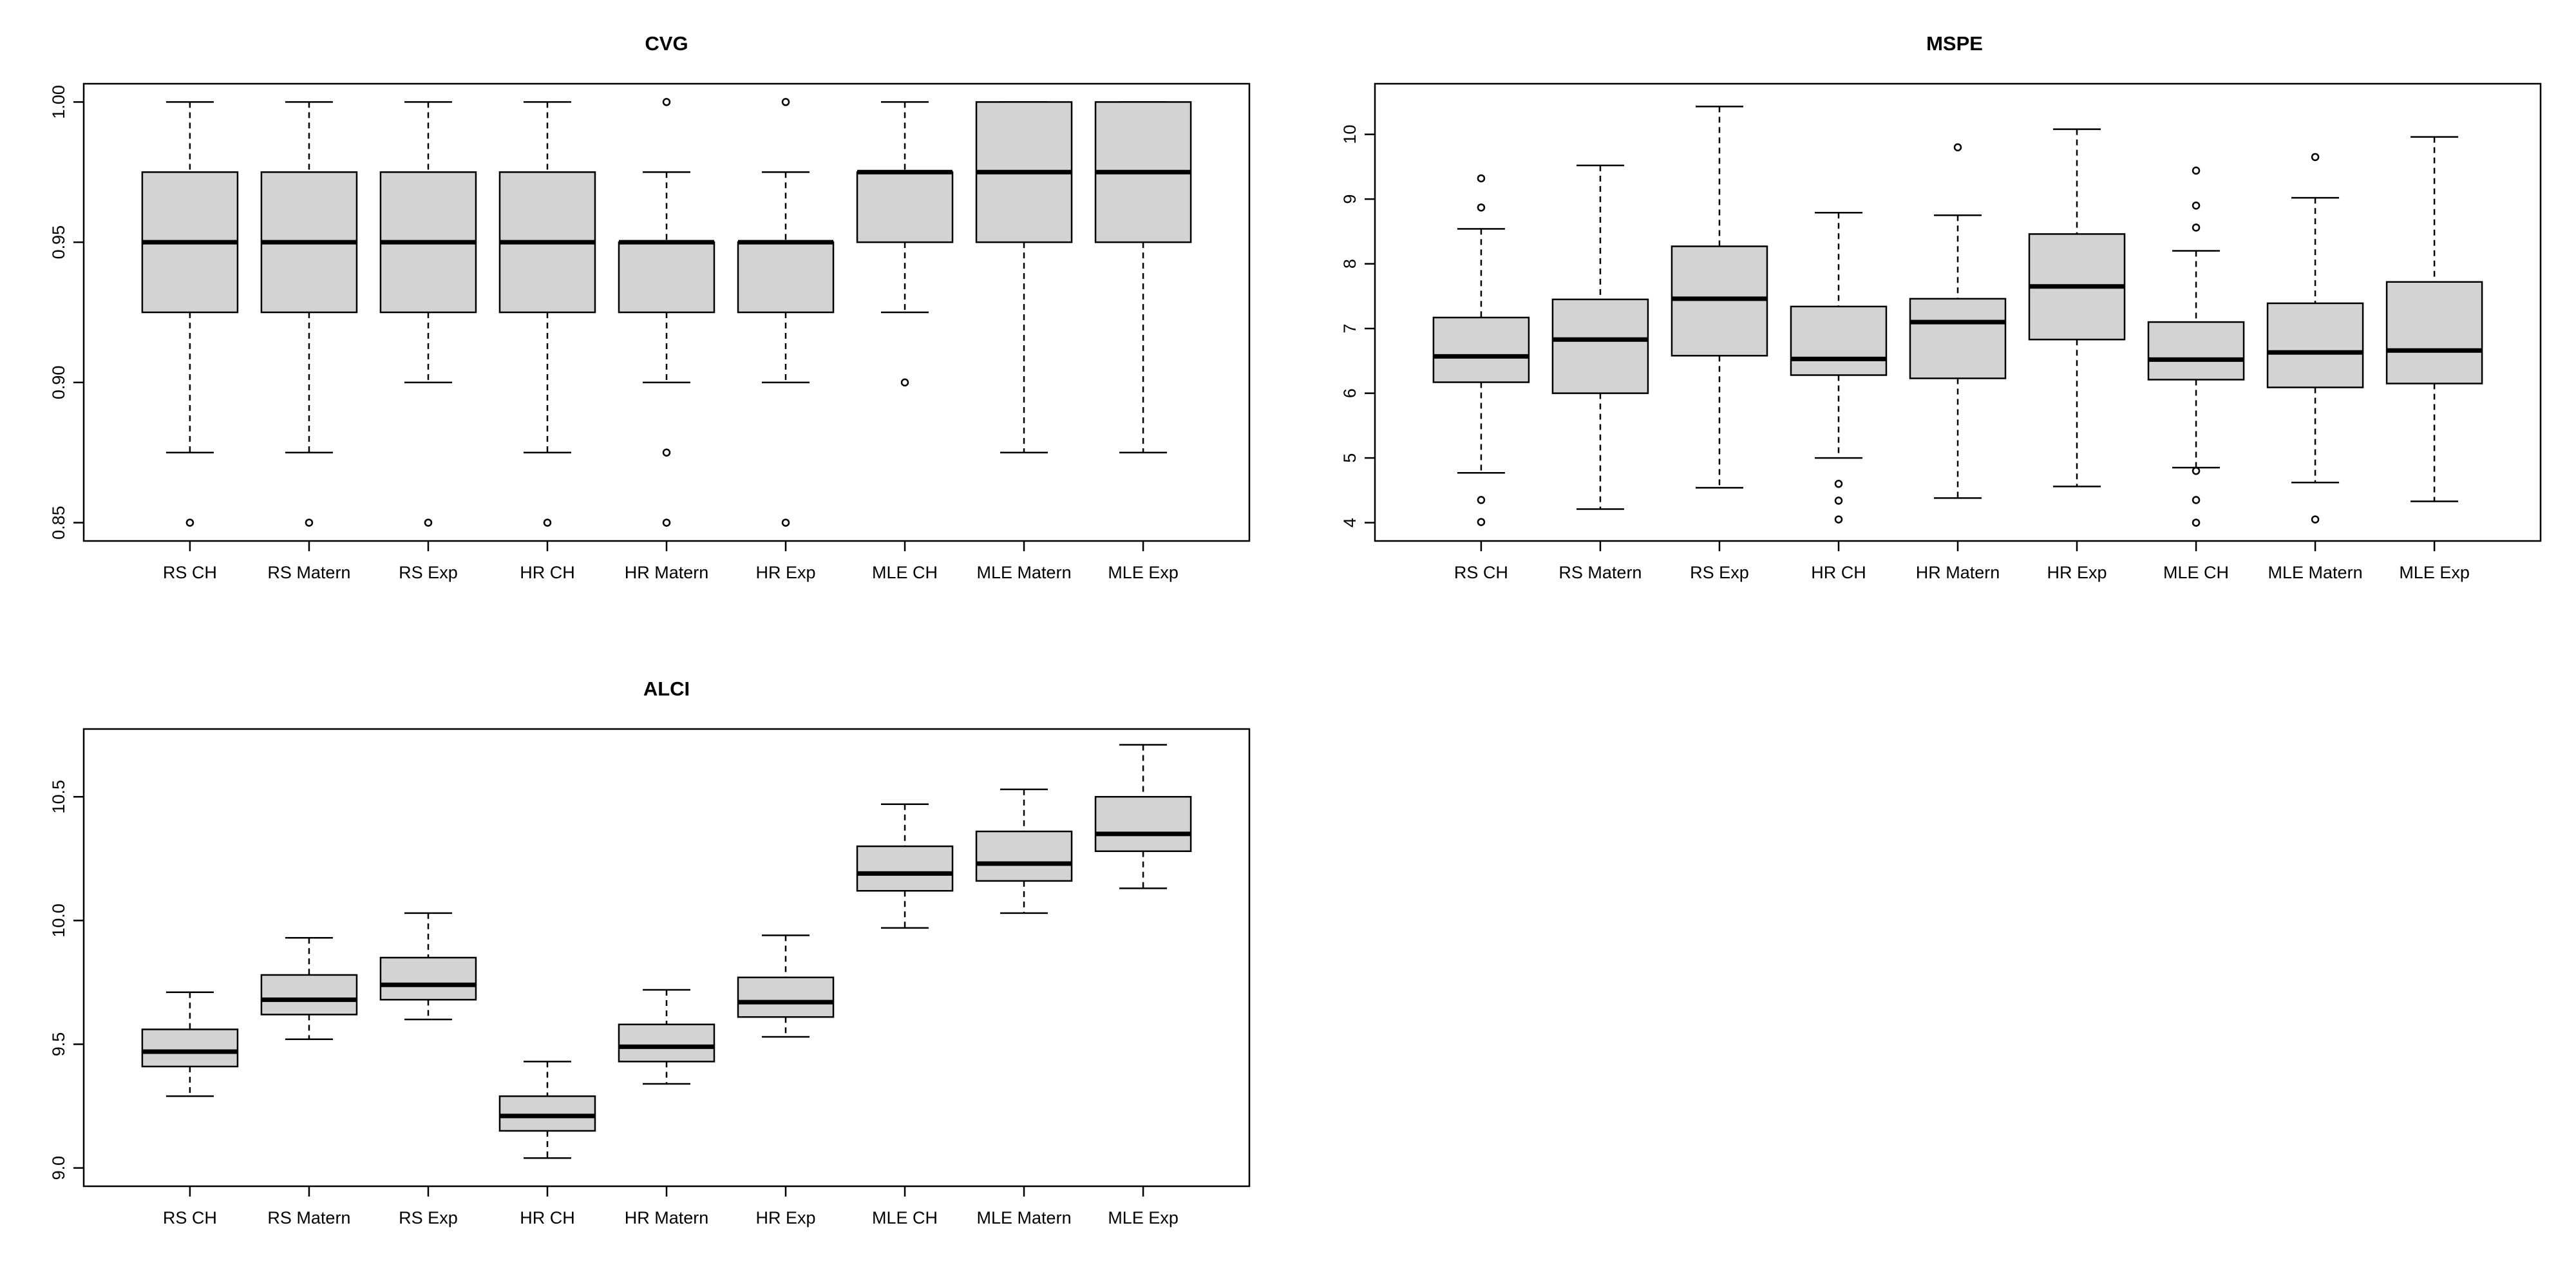 The height and width of the screenshot is (1288, 2576). What do you see at coordinates (667, 1218) in the screenshot?
I see `alci-category-label: HR Matern` at bounding box center [667, 1218].